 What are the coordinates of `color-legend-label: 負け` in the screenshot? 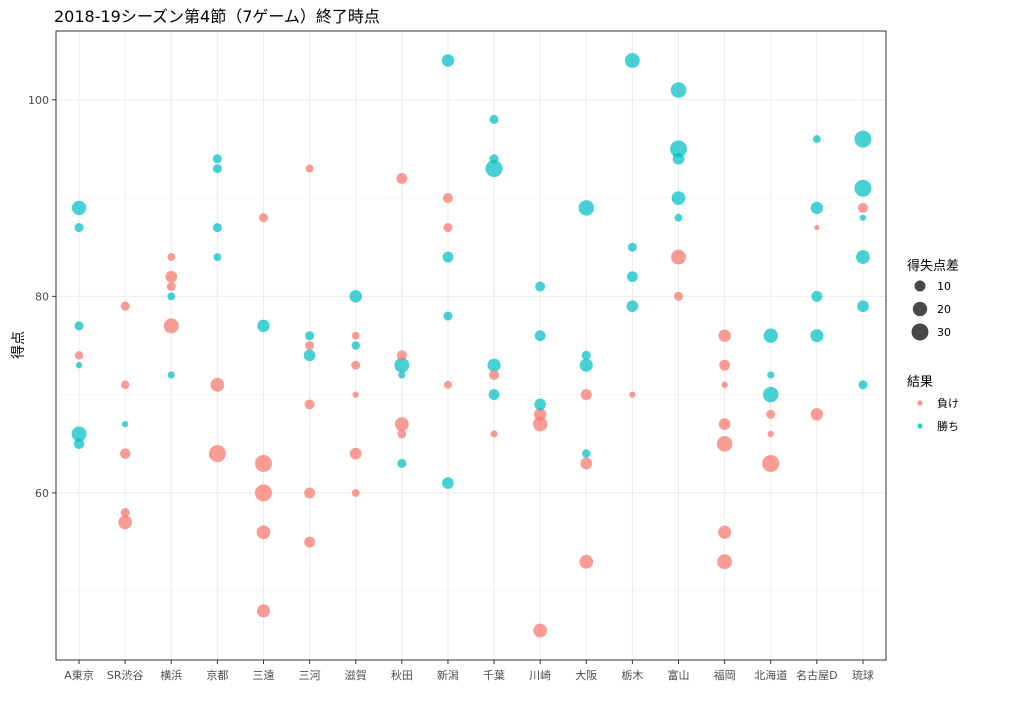 It's located at (948, 403).